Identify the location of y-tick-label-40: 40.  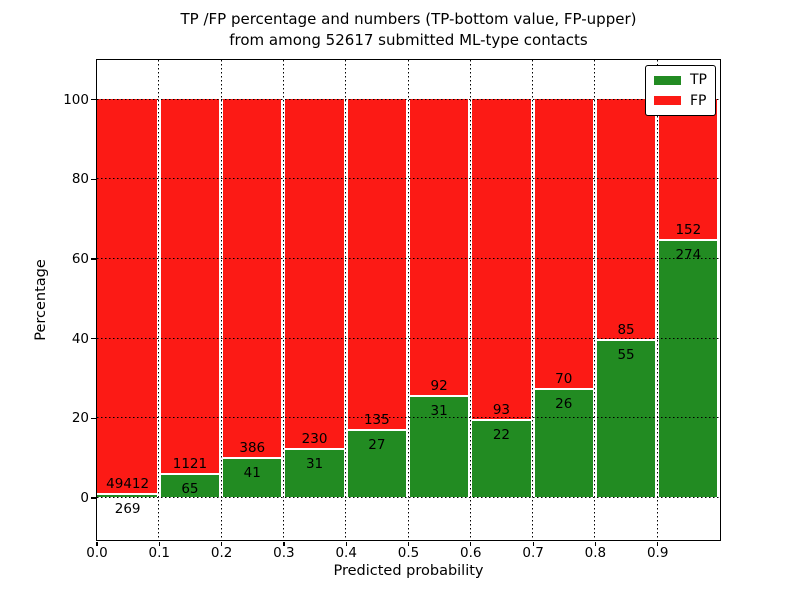
(80, 338).